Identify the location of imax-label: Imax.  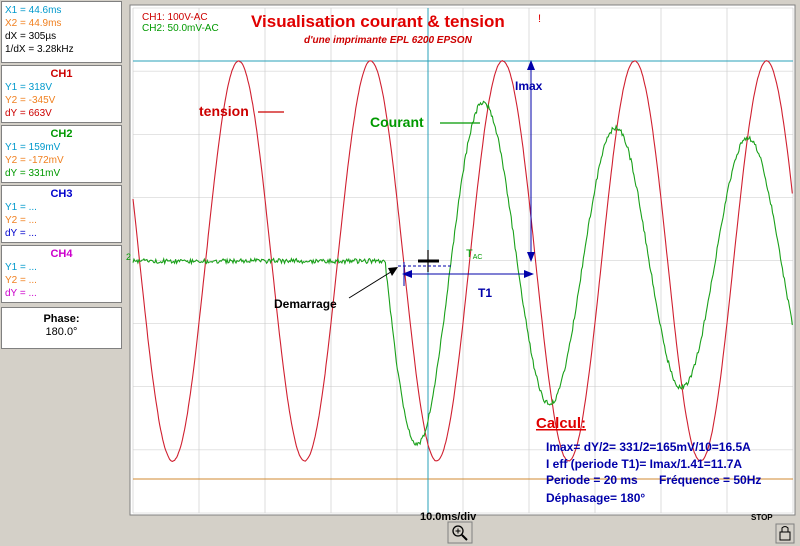
(529, 86).